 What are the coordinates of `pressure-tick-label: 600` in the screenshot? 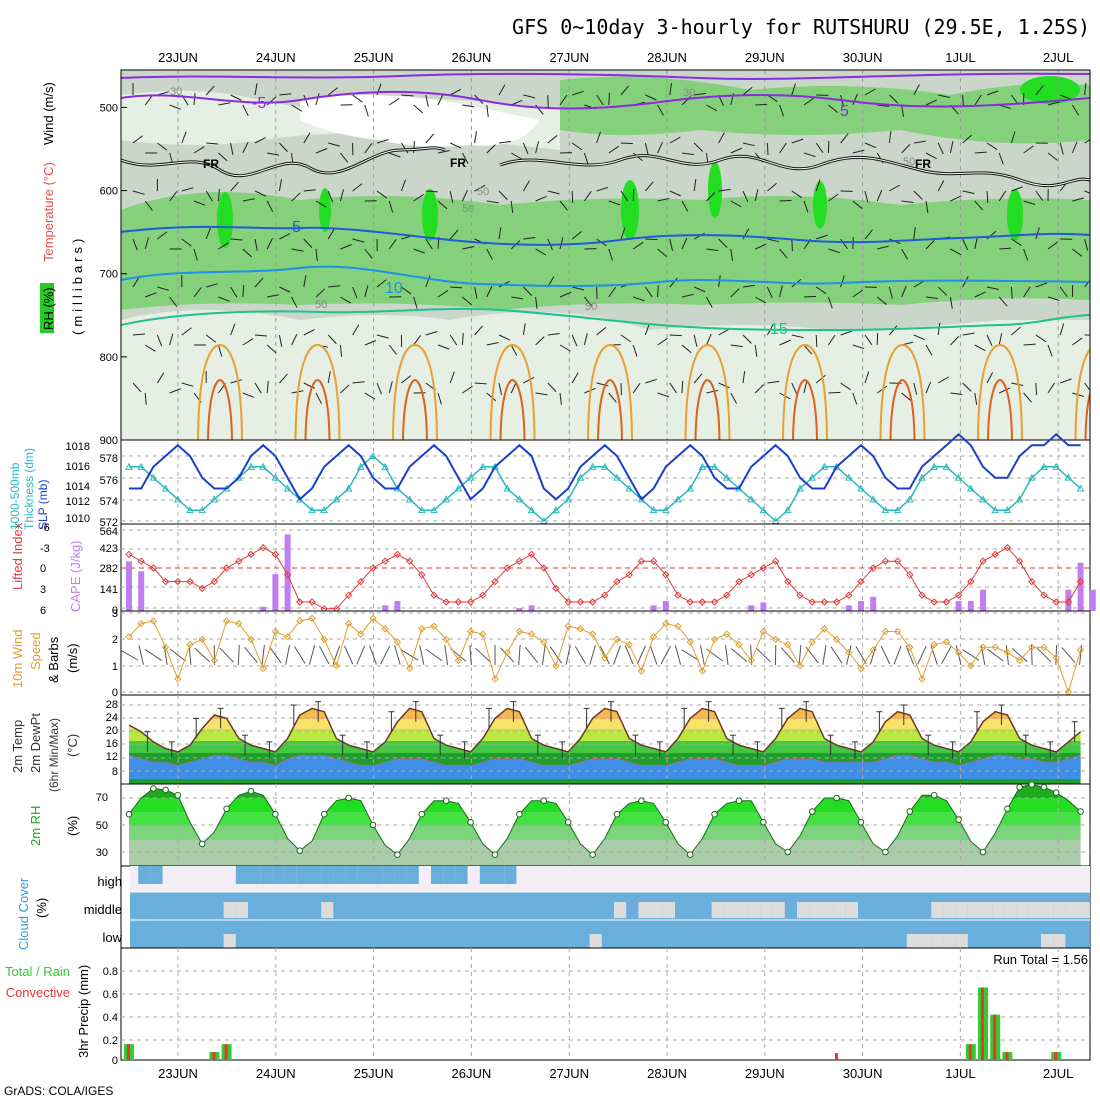 It's located at (109, 192).